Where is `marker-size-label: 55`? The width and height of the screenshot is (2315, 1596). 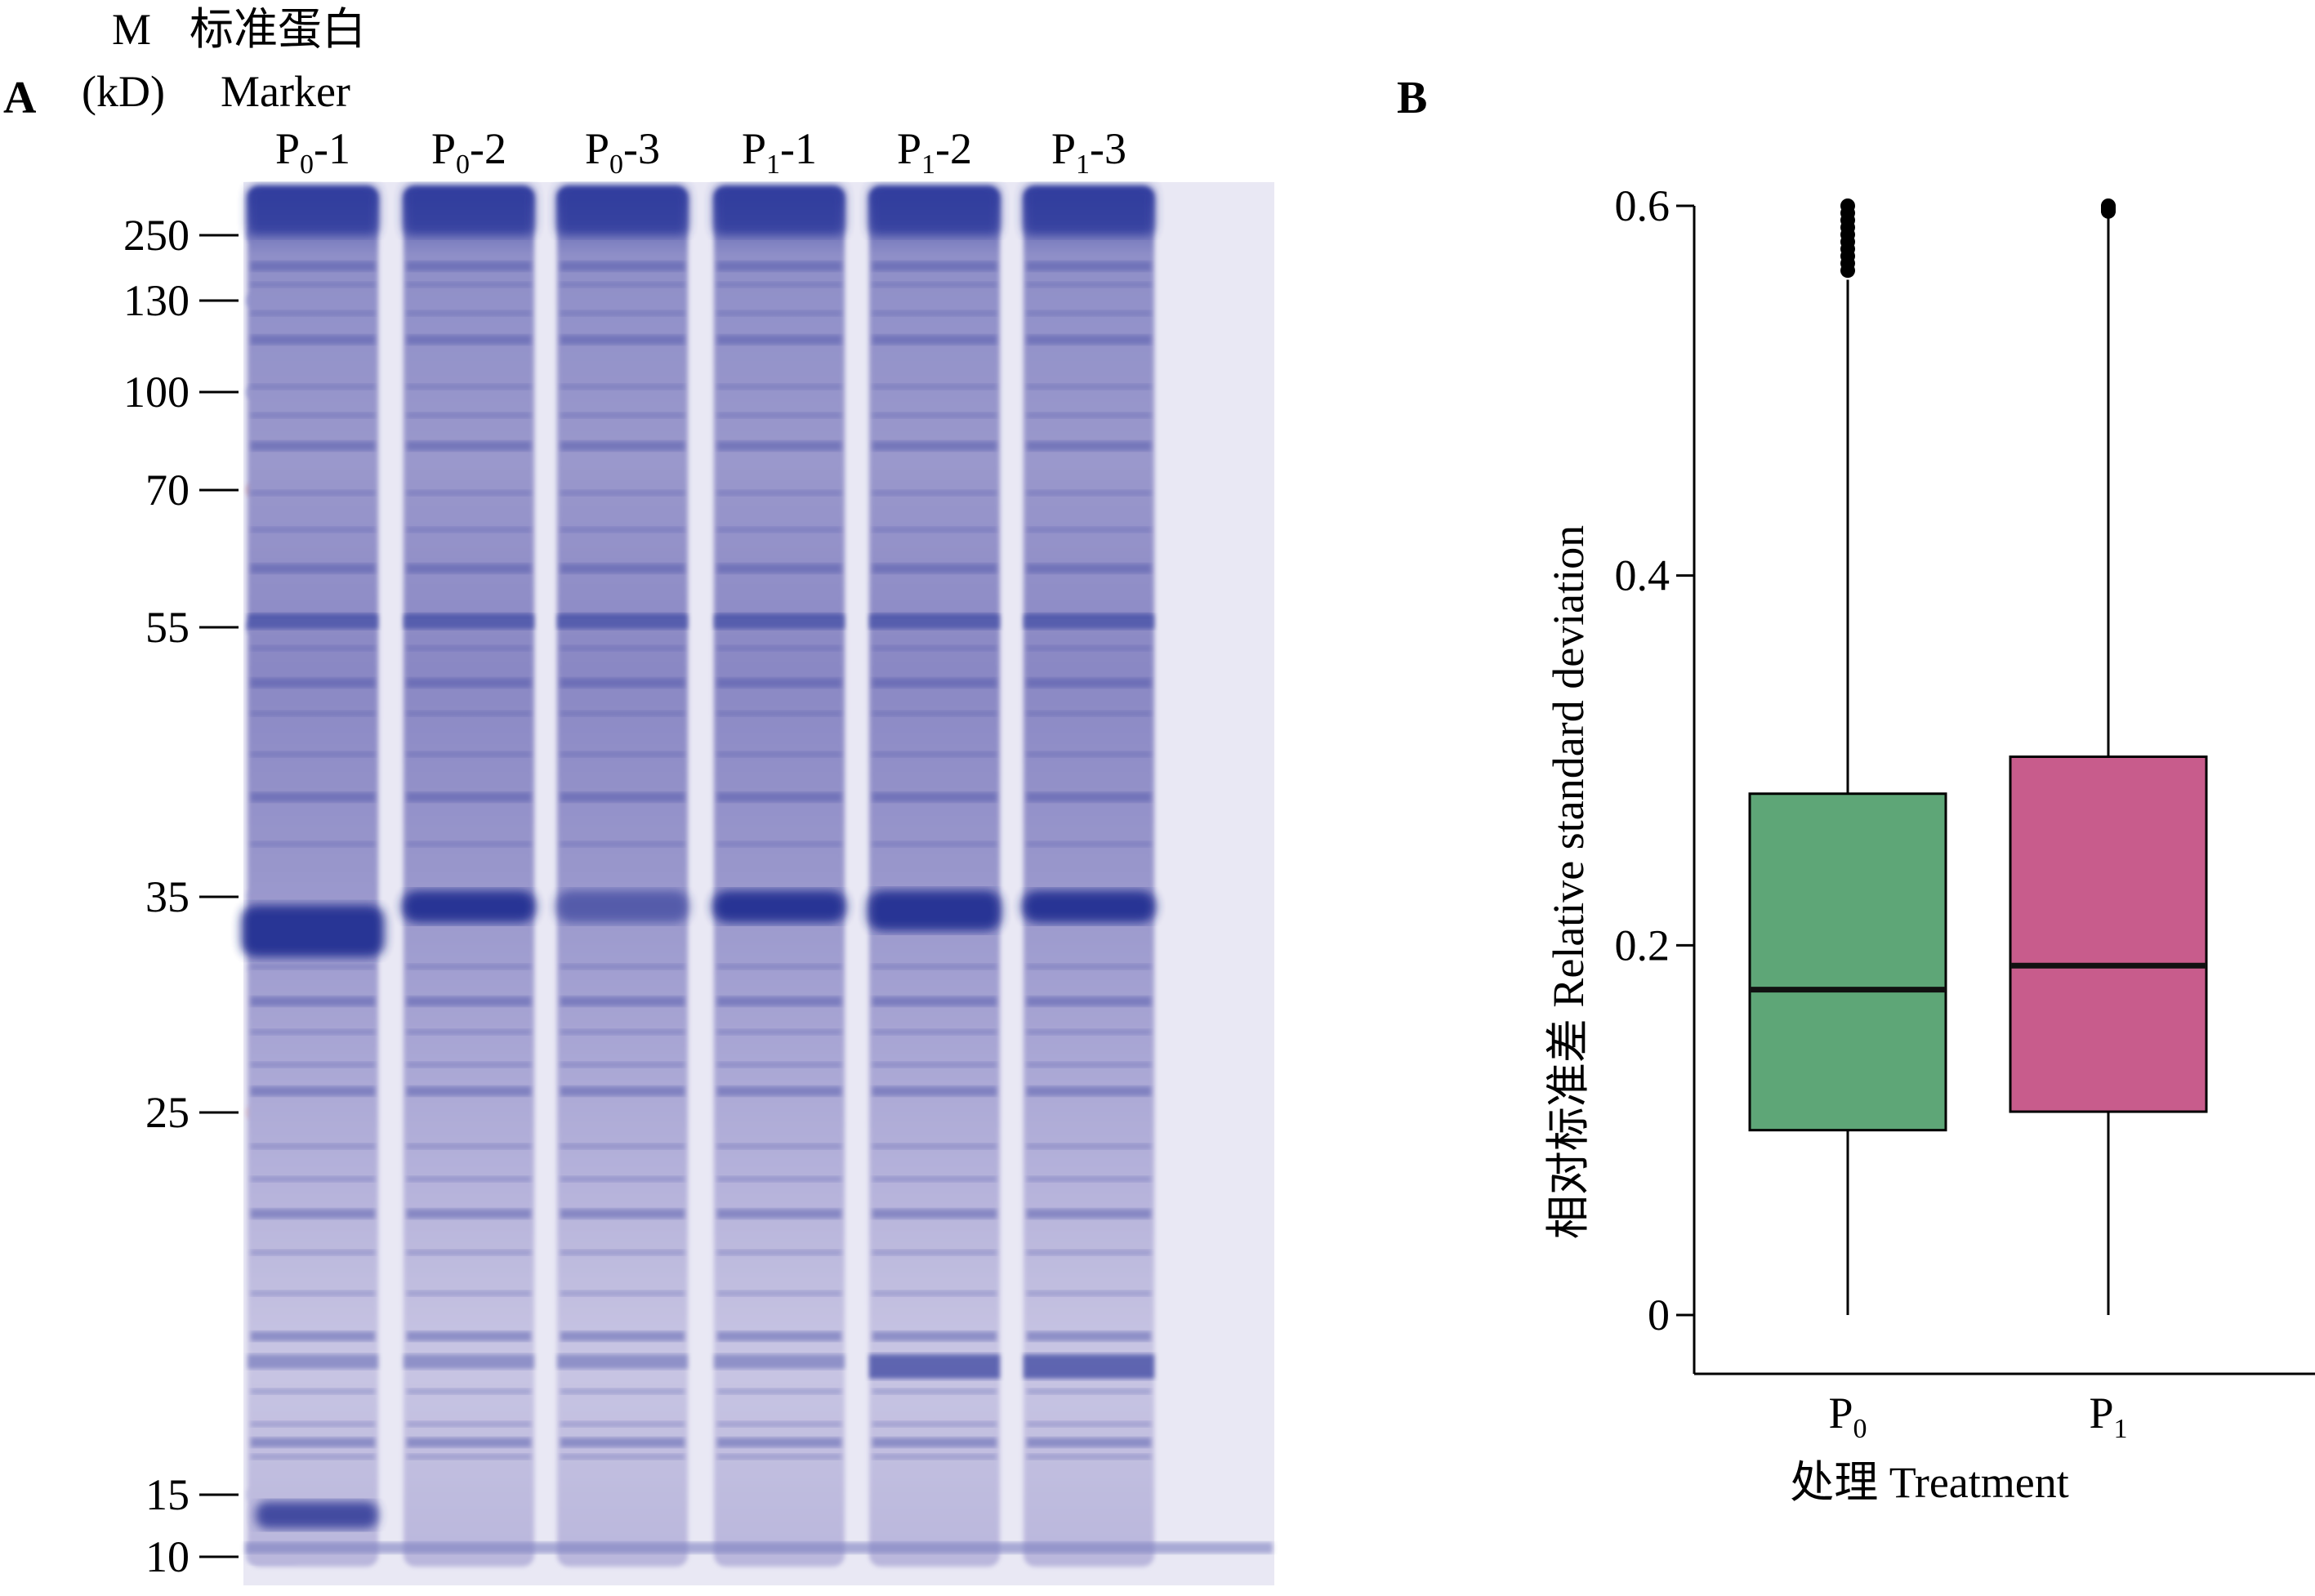
marker-size-label: 55 is located at coordinates (167, 627).